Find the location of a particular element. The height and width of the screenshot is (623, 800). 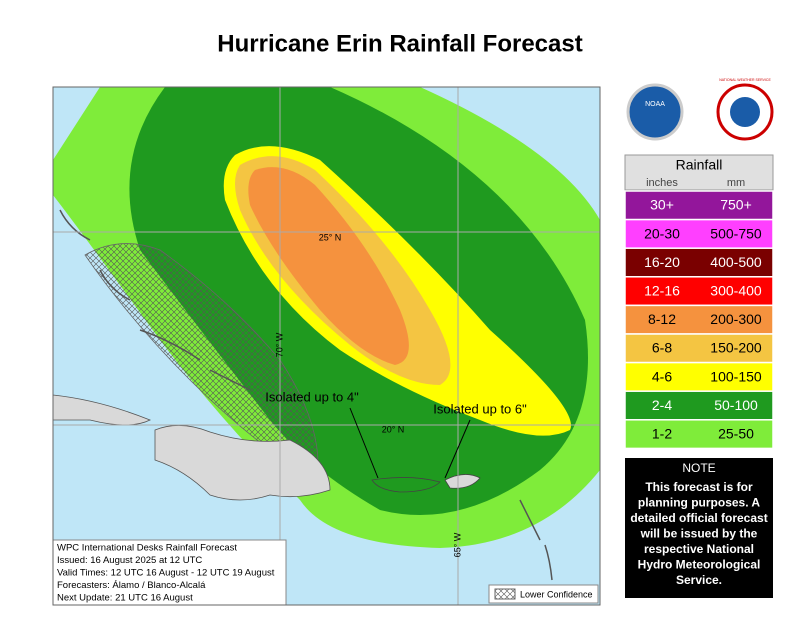

legend-inches: 6-8 is located at coordinates (662, 348).